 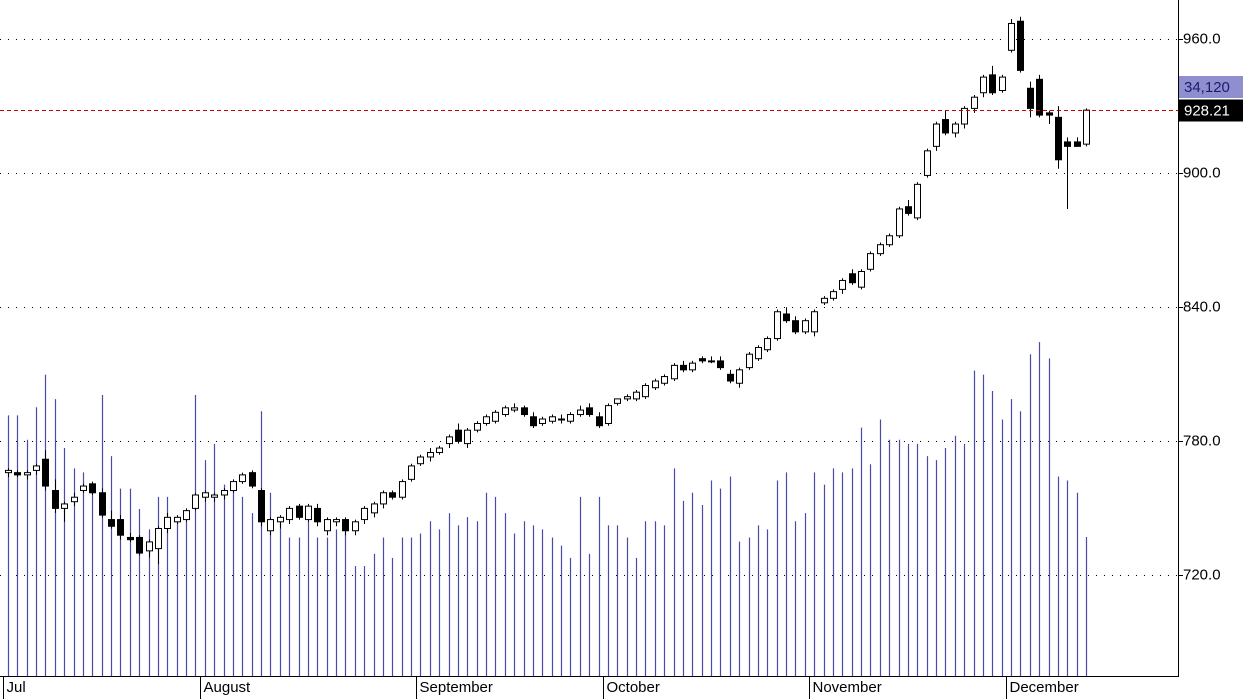 What do you see at coordinates (1211, 87) in the screenshot?
I see `volume-label-box` at bounding box center [1211, 87].